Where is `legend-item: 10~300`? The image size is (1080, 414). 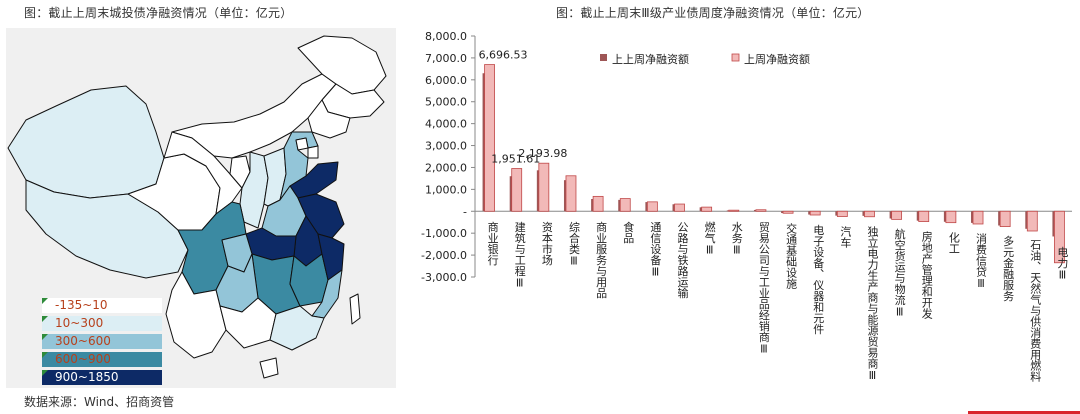
legend-item: 10~300 is located at coordinates (102, 323).